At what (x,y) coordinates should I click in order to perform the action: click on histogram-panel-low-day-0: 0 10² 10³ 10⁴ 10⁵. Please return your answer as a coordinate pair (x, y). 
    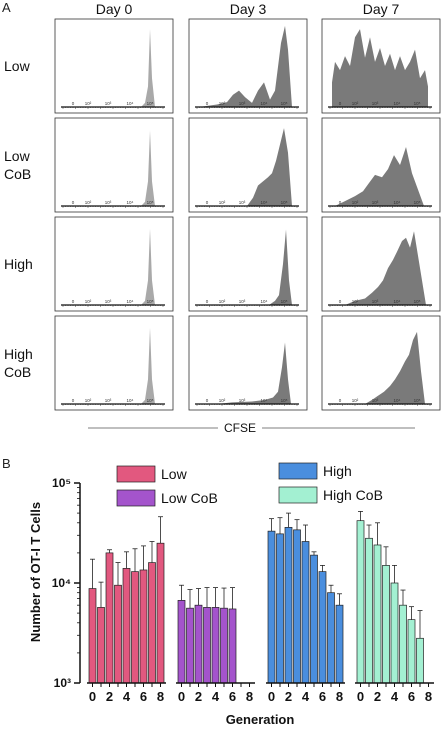
    Looking at the image, I should click on (114, 66).